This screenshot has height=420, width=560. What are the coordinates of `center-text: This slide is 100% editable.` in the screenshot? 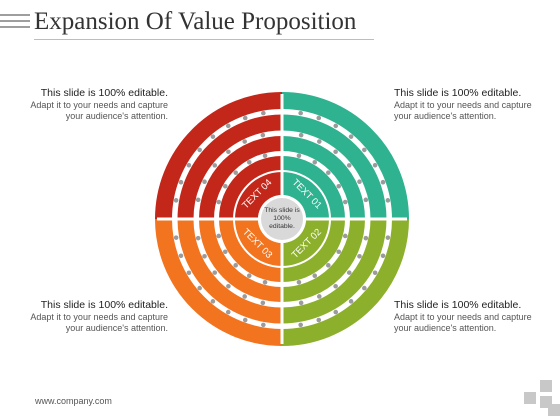 It's located at (282, 218).